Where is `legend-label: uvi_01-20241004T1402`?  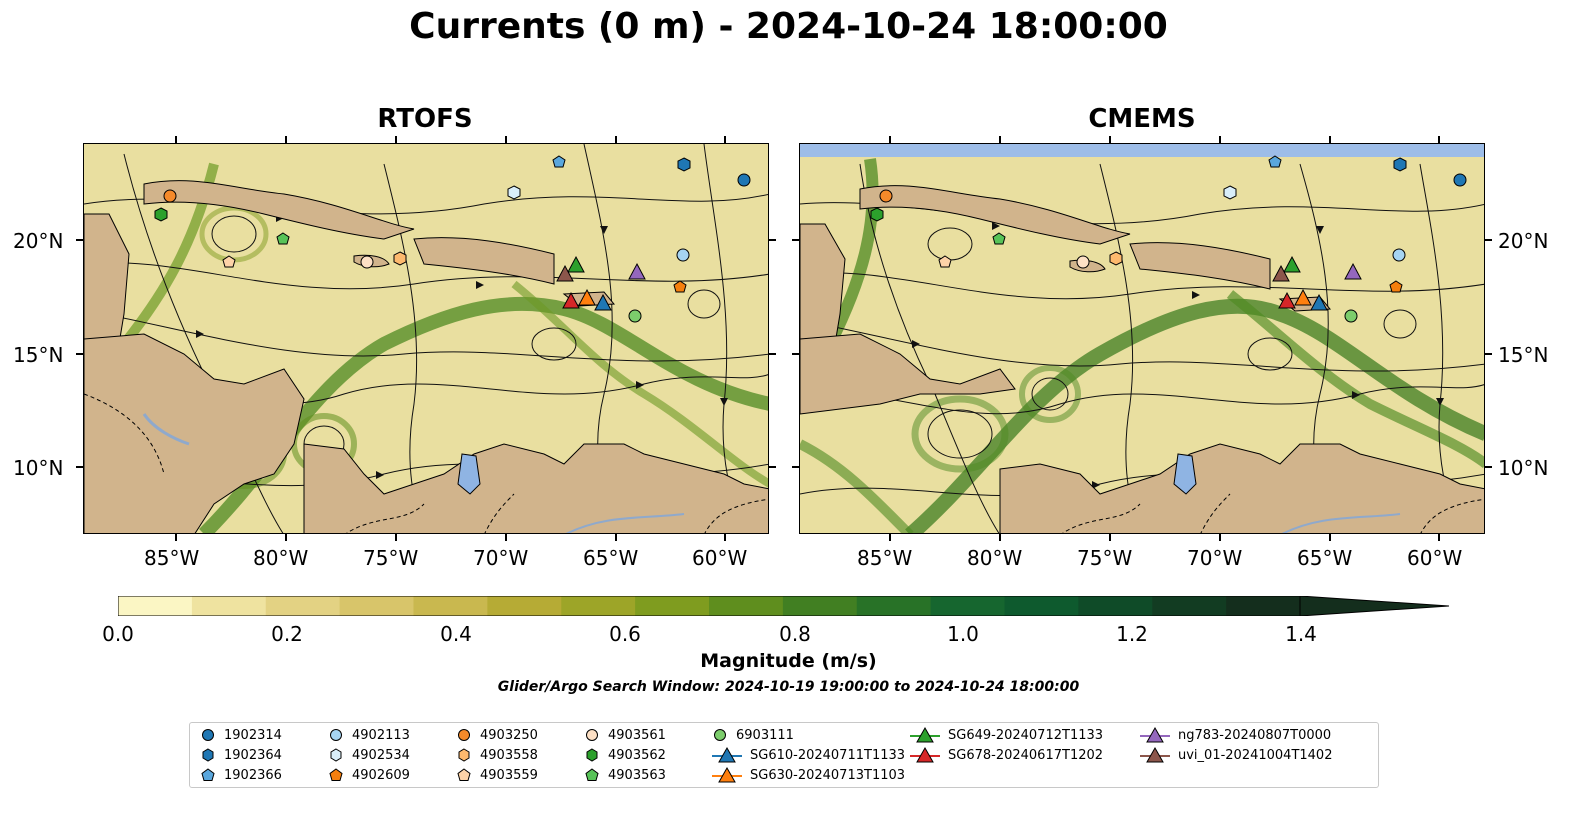 legend-label: uvi_01-20241004T1402 is located at coordinates (1255, 755).